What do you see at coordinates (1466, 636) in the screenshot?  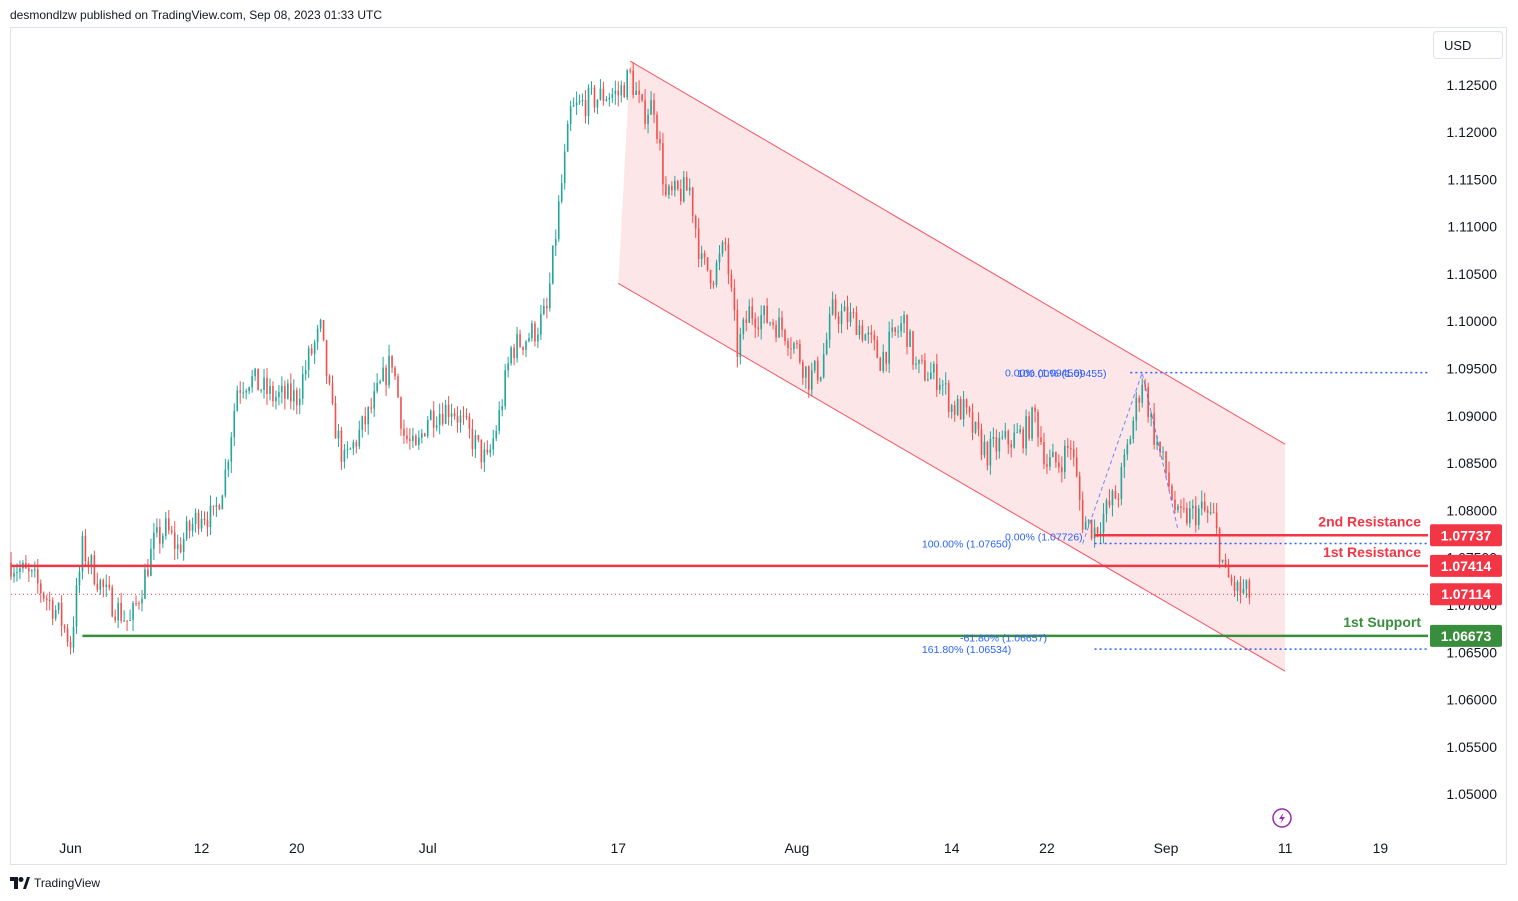 I see `level-price-tag: 1.06673` at bounding box center [1466, 636].